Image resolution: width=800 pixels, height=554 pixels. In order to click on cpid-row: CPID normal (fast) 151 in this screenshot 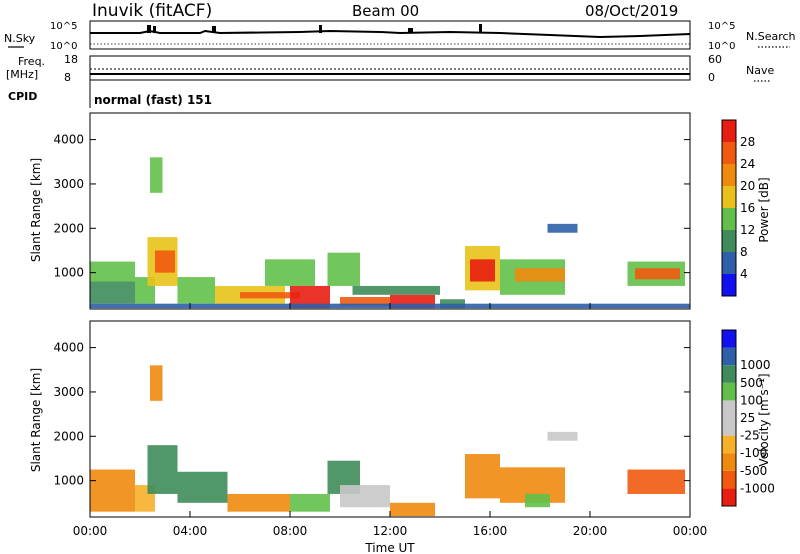, I will do `click(110, 94)`.